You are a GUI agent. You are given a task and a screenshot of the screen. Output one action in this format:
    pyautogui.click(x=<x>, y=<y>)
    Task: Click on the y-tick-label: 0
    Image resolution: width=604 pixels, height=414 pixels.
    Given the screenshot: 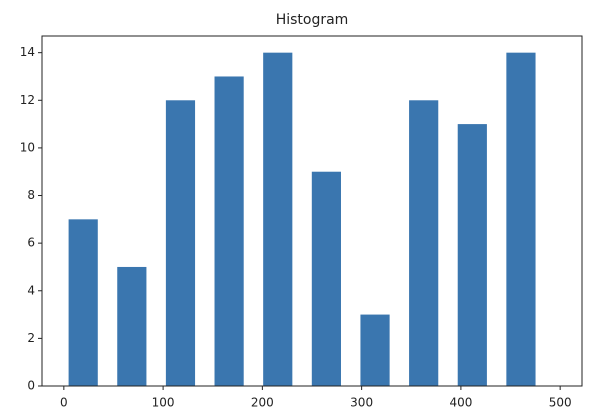 What is the action you would take?
    pyautogui.click(x=31, y=386)
    